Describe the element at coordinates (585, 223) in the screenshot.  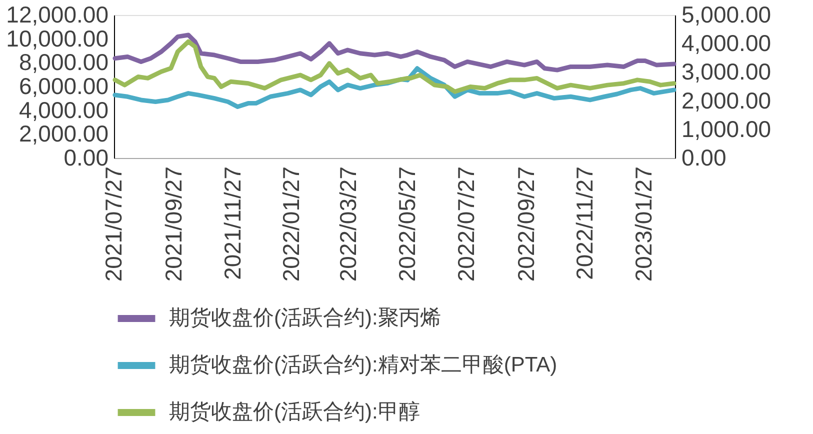
I see `x-tick-label: 2022/11/27` at that location.